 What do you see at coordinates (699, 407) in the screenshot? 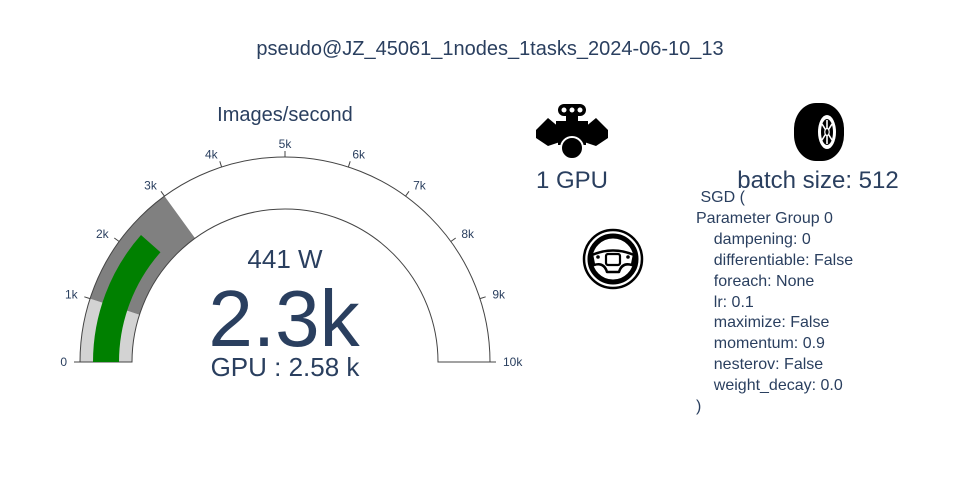
I see `optimizer-line: )` at bounding box center [699, 407].